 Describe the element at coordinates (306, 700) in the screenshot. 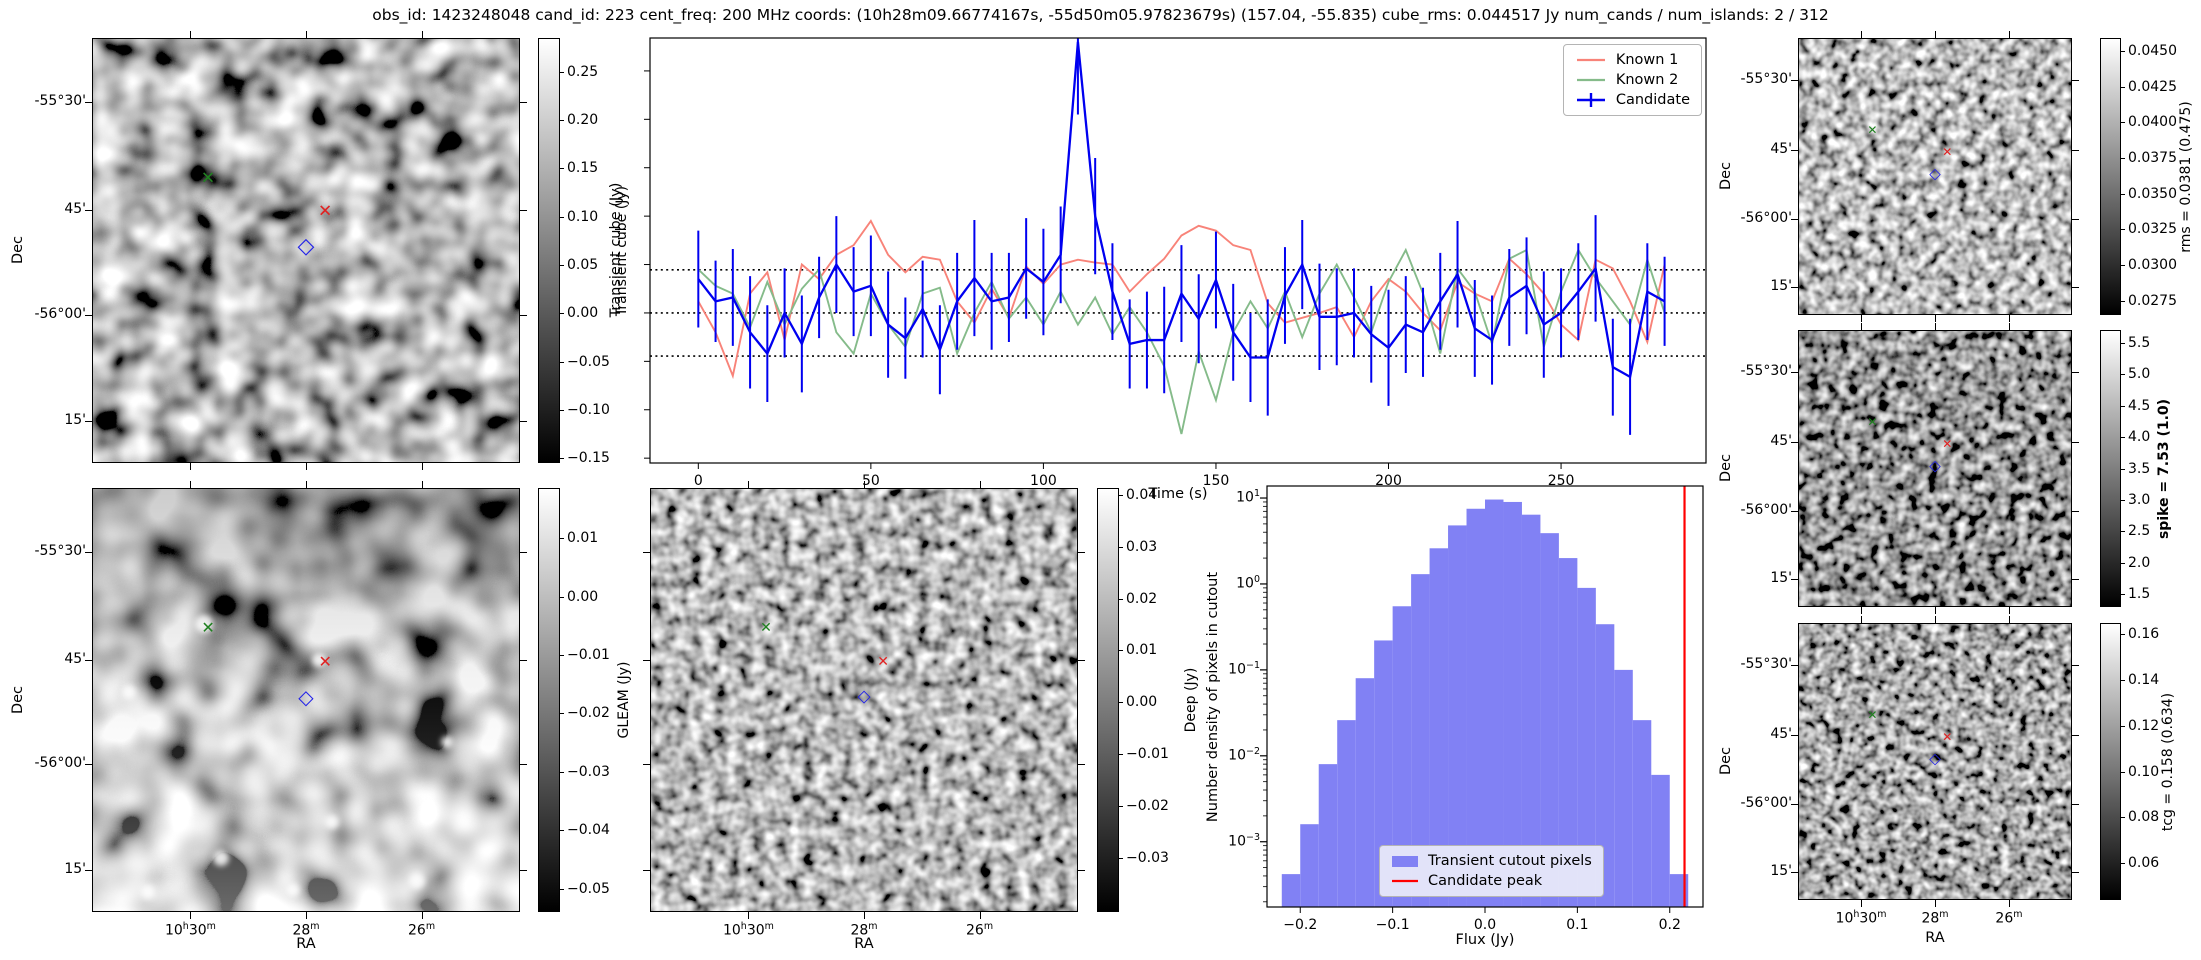

I see `gleam-noise-image` at that location.